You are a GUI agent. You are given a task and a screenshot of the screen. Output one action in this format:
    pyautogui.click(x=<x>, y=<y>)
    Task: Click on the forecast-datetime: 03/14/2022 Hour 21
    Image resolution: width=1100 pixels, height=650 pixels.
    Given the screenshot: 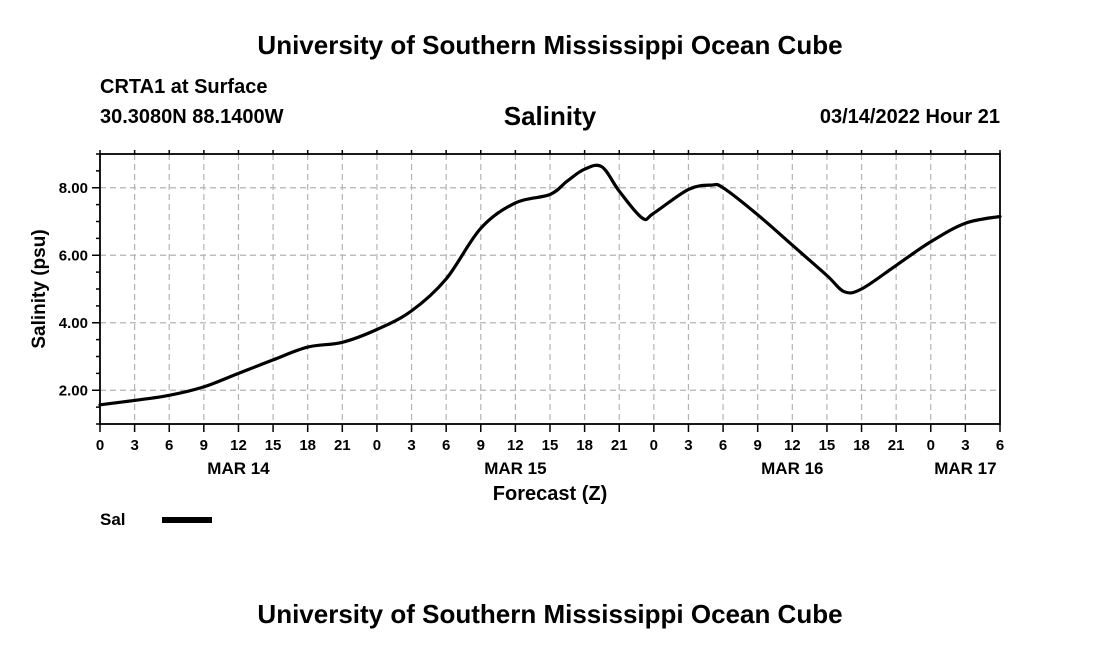 What is the action you would take?
    pyautogui.click(x=909, y=117)
    